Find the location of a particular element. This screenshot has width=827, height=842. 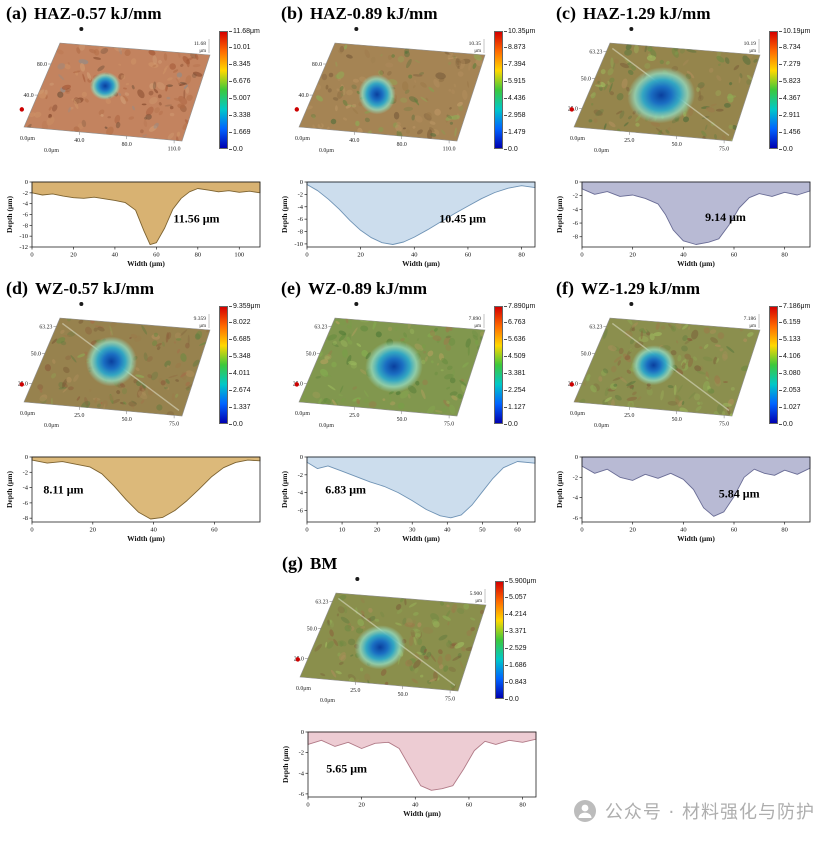

colorbar-tick-label: 3.371 is located at coordinates (516, 632).